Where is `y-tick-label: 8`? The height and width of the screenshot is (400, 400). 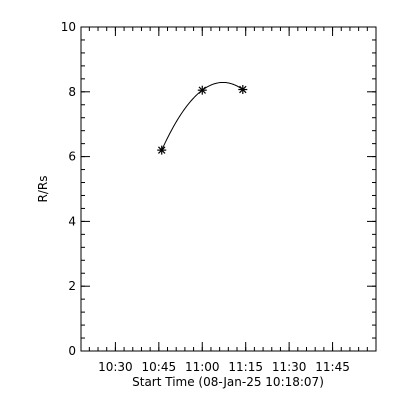 y-tick-label: 8 is located at coordinates (72, 92).